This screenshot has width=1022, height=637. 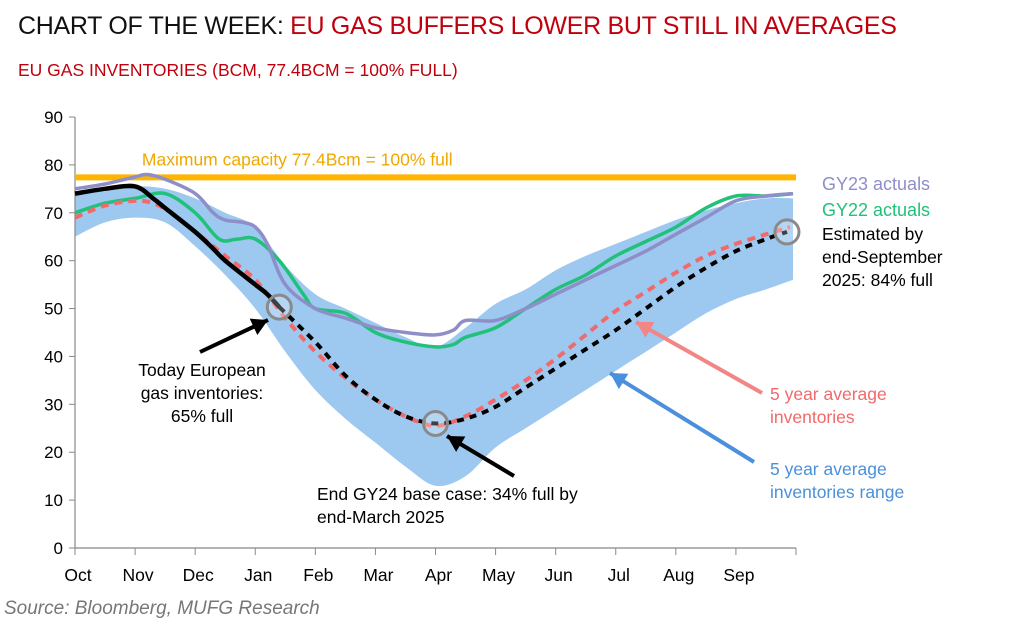 What do you see at coordinates (258, 326) in the screenshot?
I see `today-arrow-head` at bounding box center [258, 326].